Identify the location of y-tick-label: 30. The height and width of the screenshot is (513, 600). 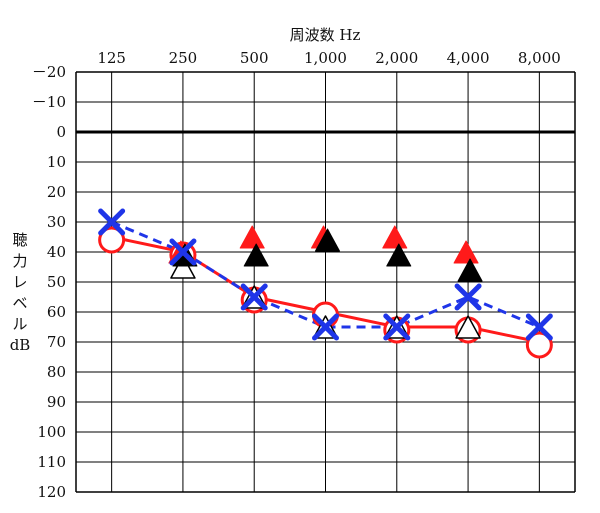
(56, 222).